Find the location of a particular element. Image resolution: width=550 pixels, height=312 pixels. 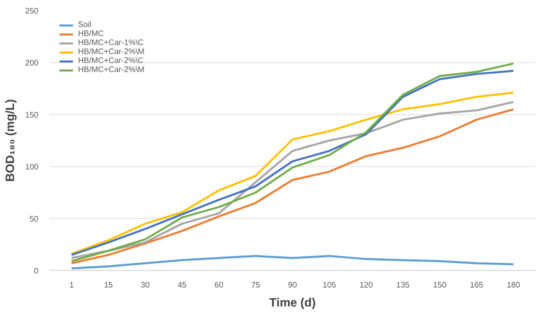

line-series is located at coordinates (292, 262).